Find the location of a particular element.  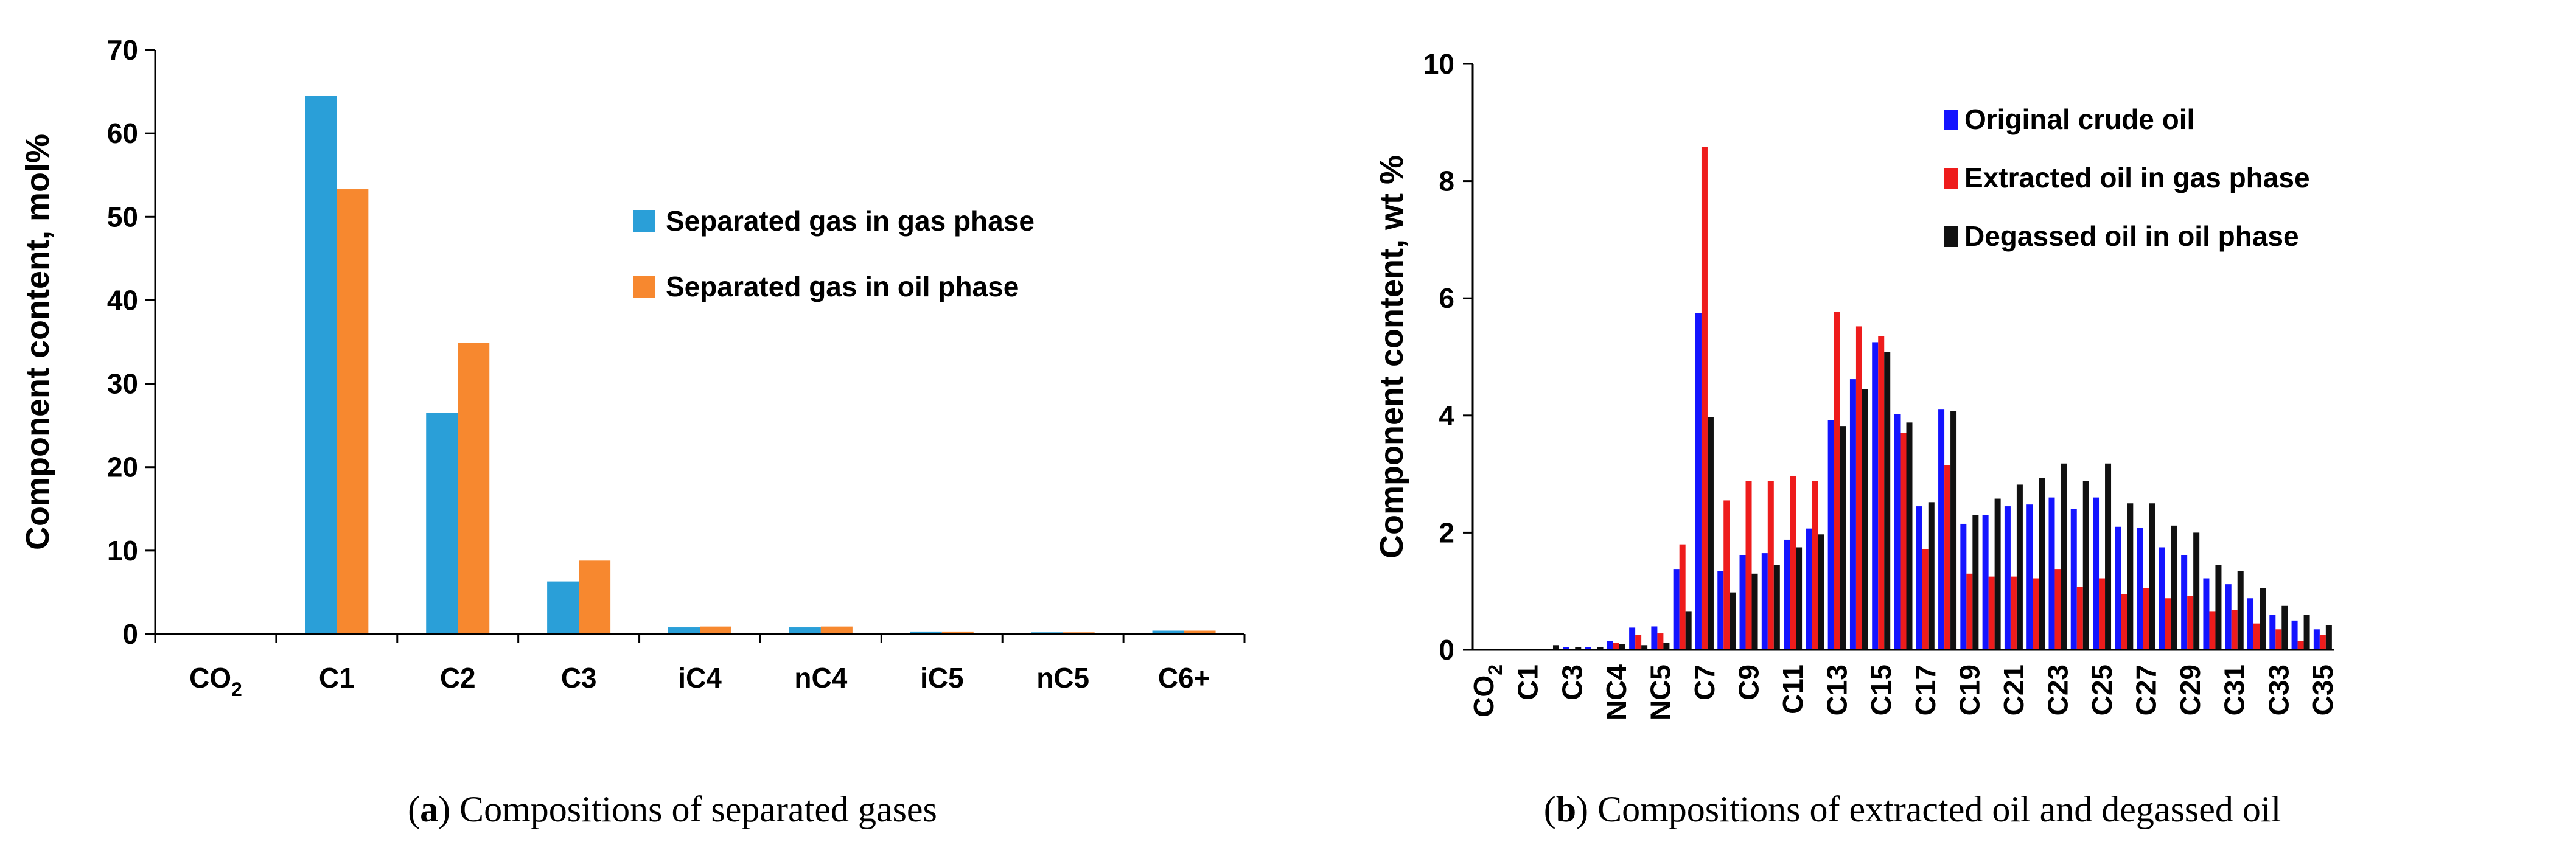

caption-text: Compositions of separated gases is located at coordinates (698, 809).